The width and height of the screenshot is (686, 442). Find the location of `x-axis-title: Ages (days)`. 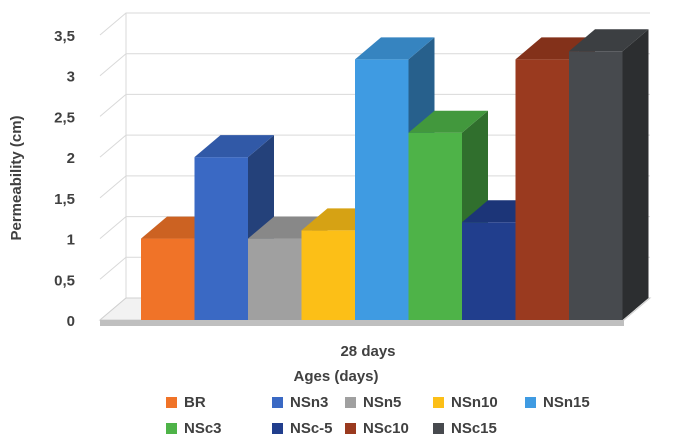

x-axis-title: Ages (days) is located at coordinates (335, 376).